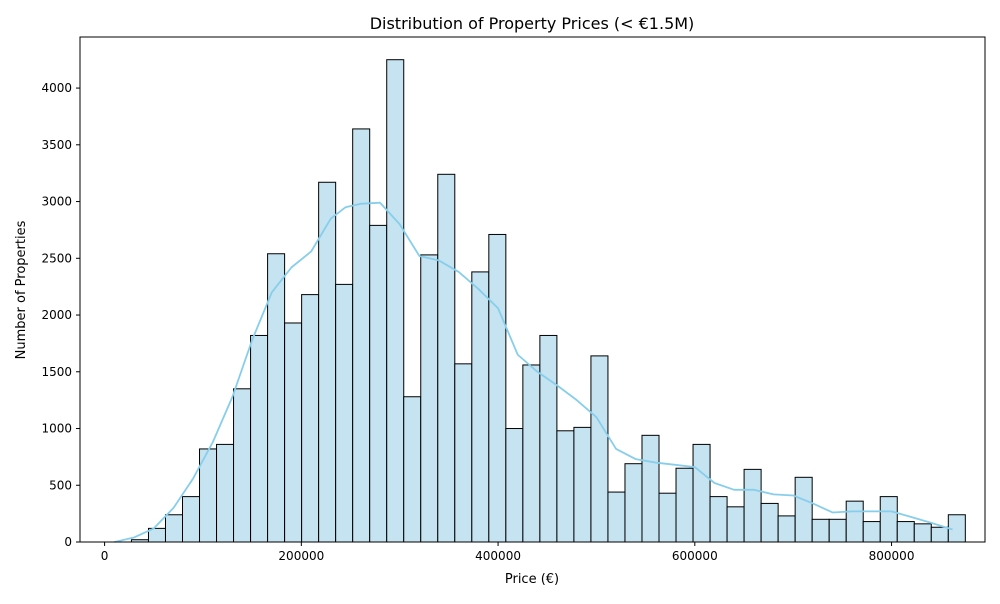  Describe the element at coordinates (301, 556) in the screenshot. I see `x-tick-label: 200000` at that location.